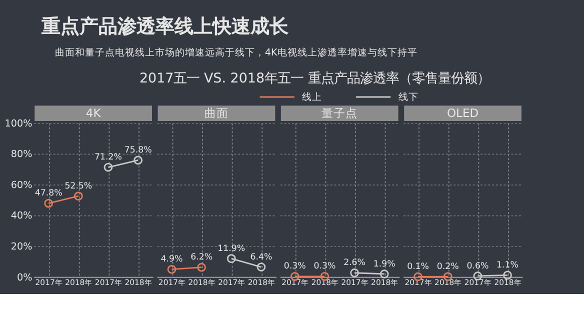  Describe the element at coordinates (171, 259) in the screenshot. I see `data-label: 4.9%` at that location.